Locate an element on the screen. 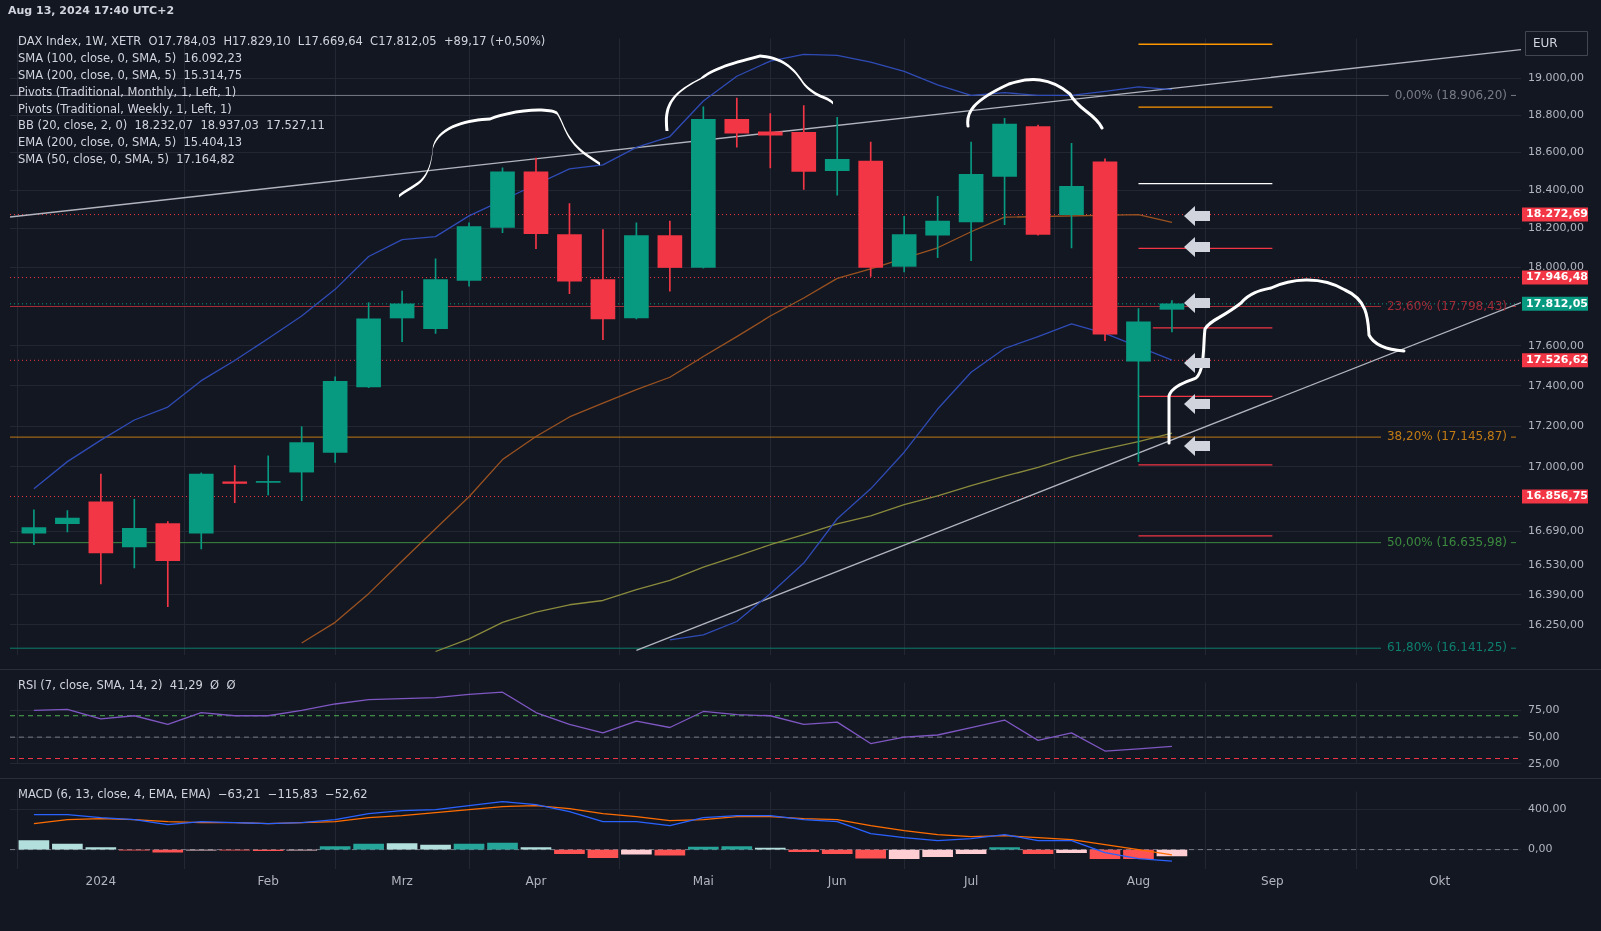  annotation: Pivots (Traditional, Weekly, 1, Left, 1) is located at coordinates (125, 109).